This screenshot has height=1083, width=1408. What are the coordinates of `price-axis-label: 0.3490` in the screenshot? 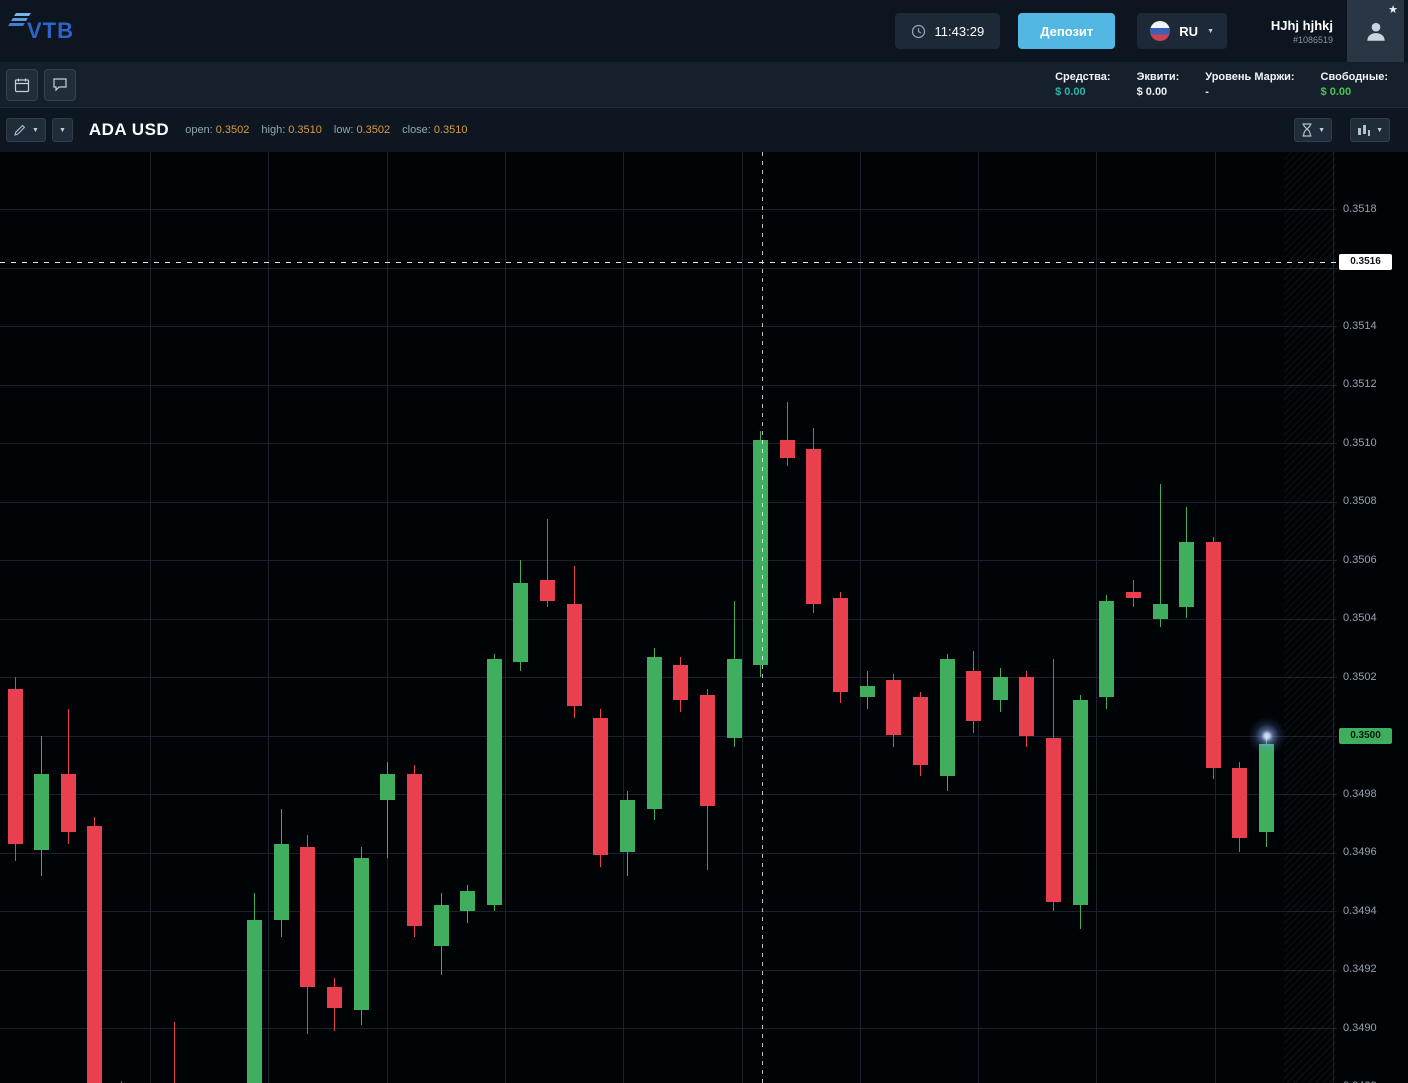 It's located at (1360, 1027).